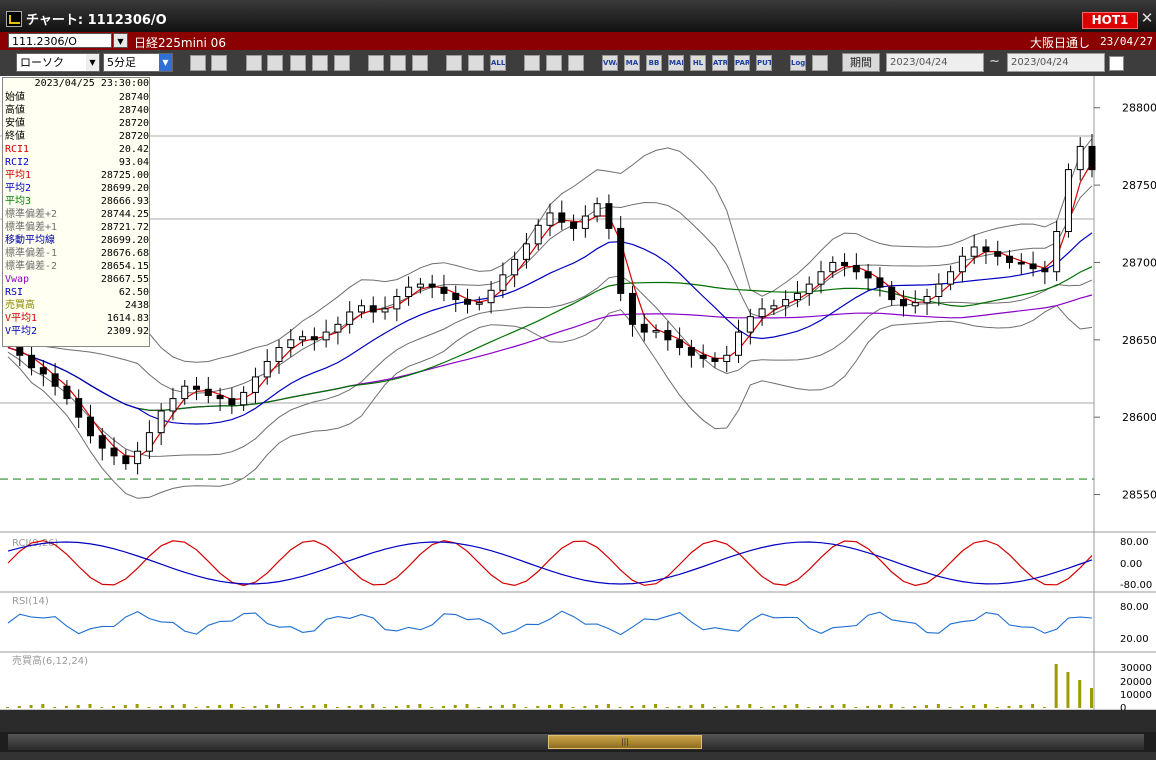 The height and width of the screenshot is (760, 1156). What do you see at coordinates (77, 188) in the screenshot?
I see `data-row: 平均2 28699.20` at bounding box center [77, 188].